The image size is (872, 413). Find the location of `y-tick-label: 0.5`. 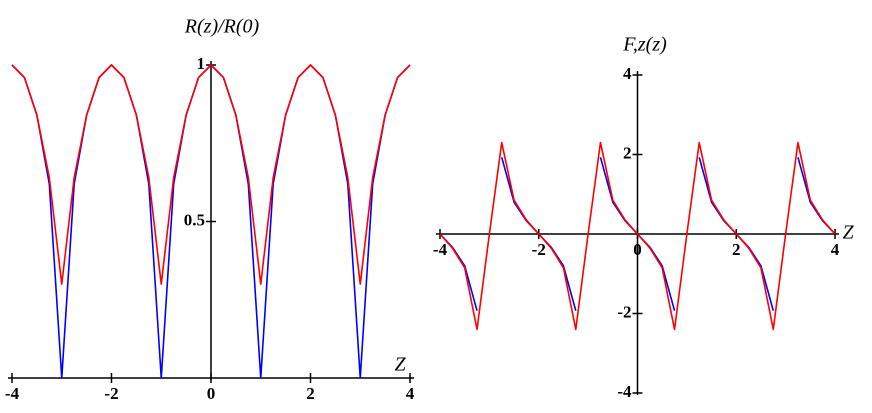

y-tick-label: 0.5 is located at coordinates (194, 219).